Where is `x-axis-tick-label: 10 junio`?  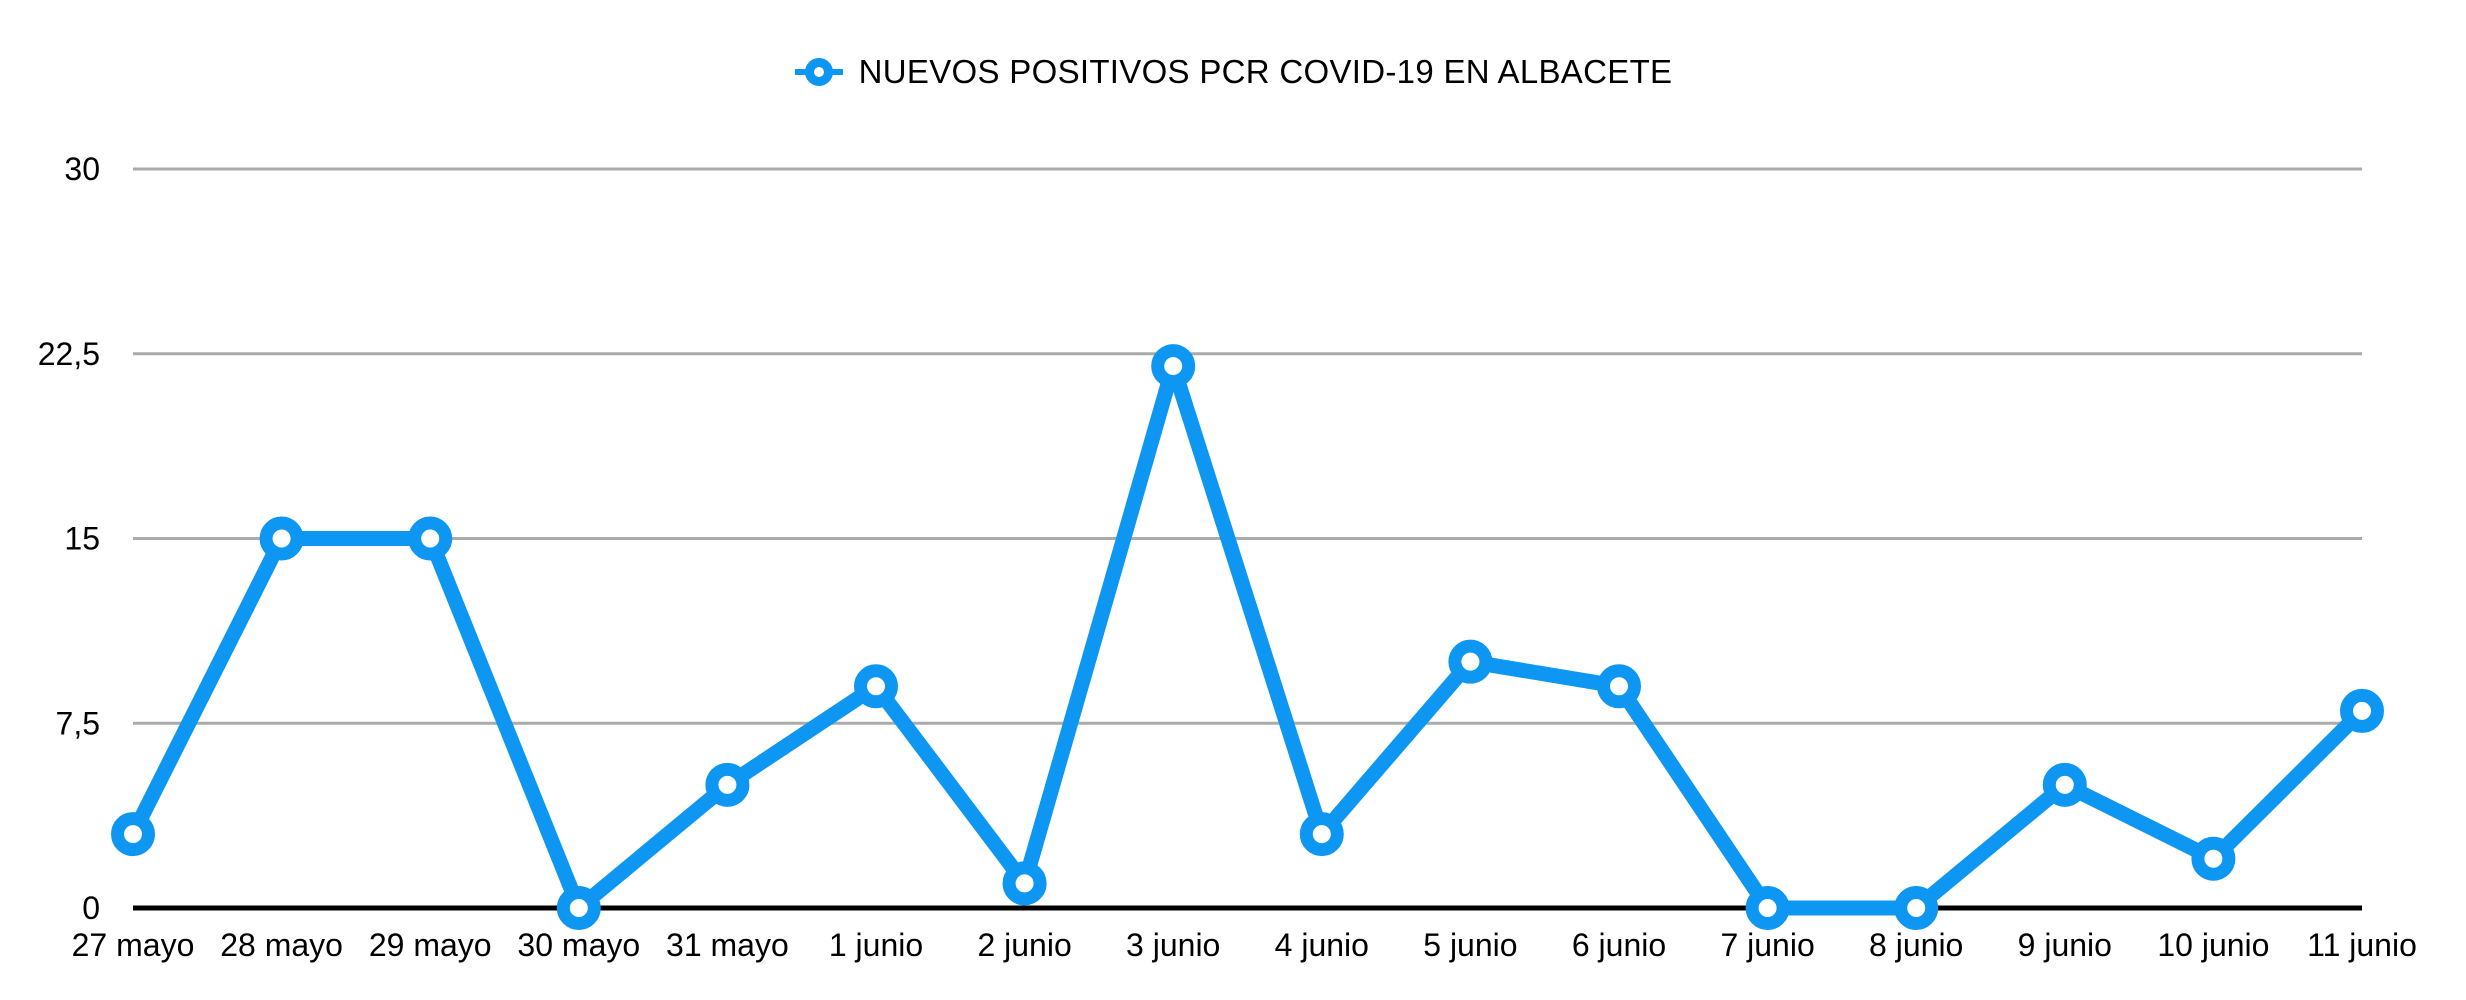 x-axis-tick-label: 10 junio is located at coordinates (2213, 945).